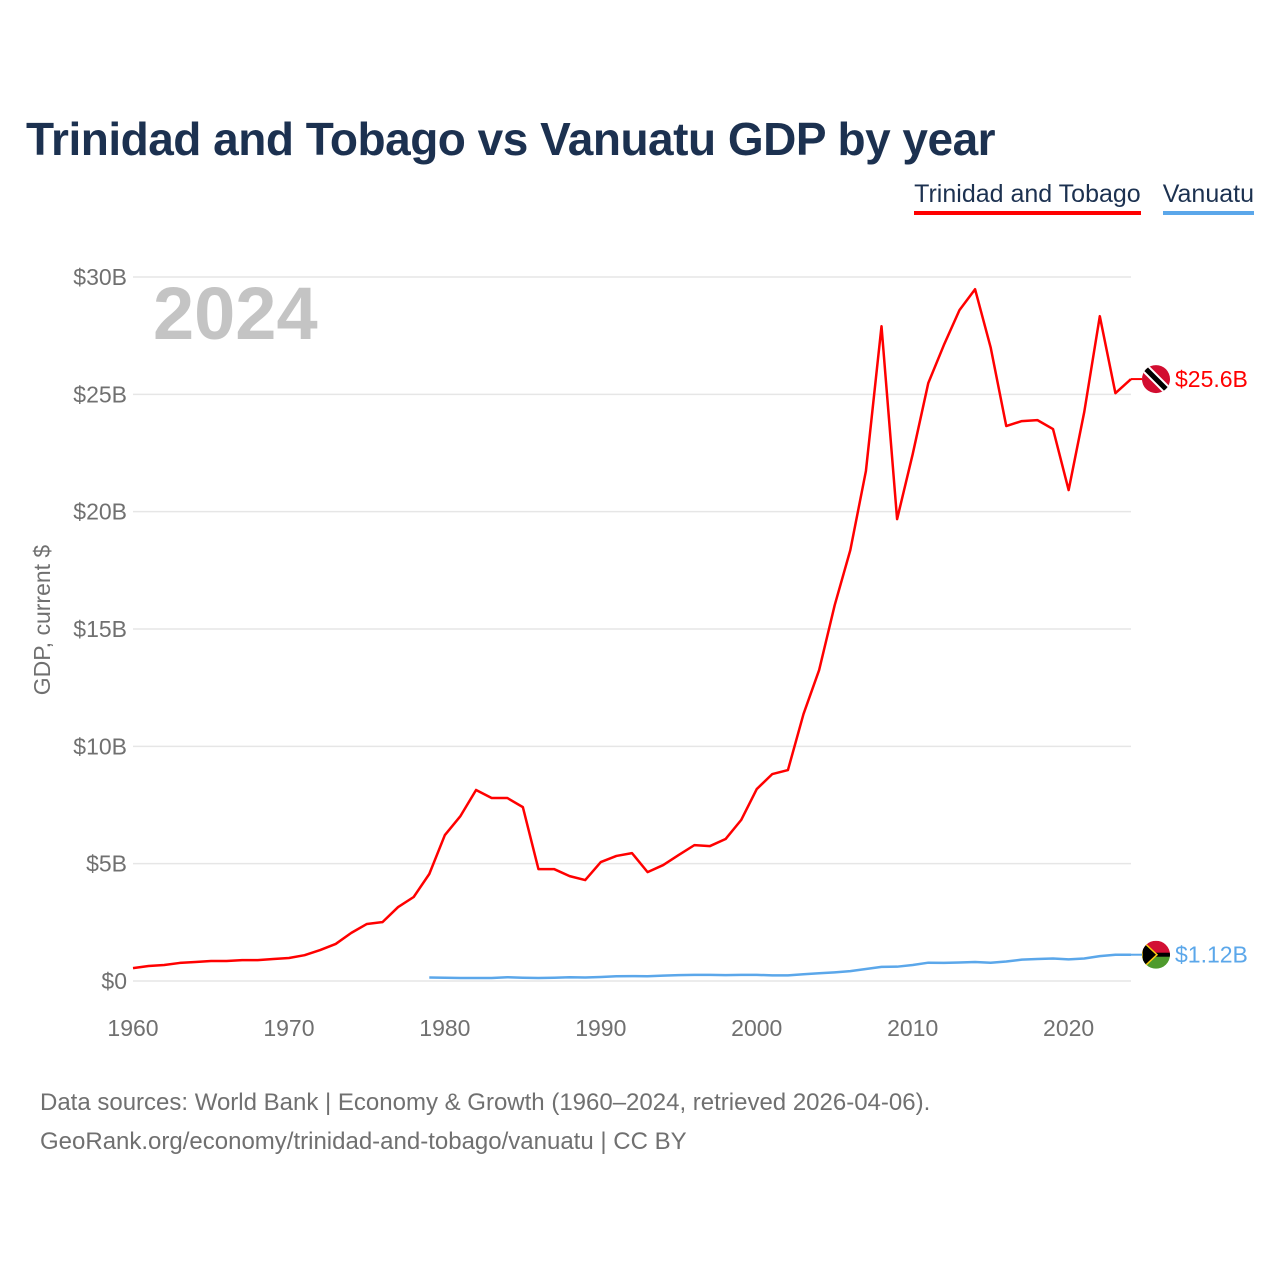 Image resolution: width=1280 pixels, height=1280 pixels. I want to click on legend: Trinidad and Tobago Vanuatu, so click(1084, 197).